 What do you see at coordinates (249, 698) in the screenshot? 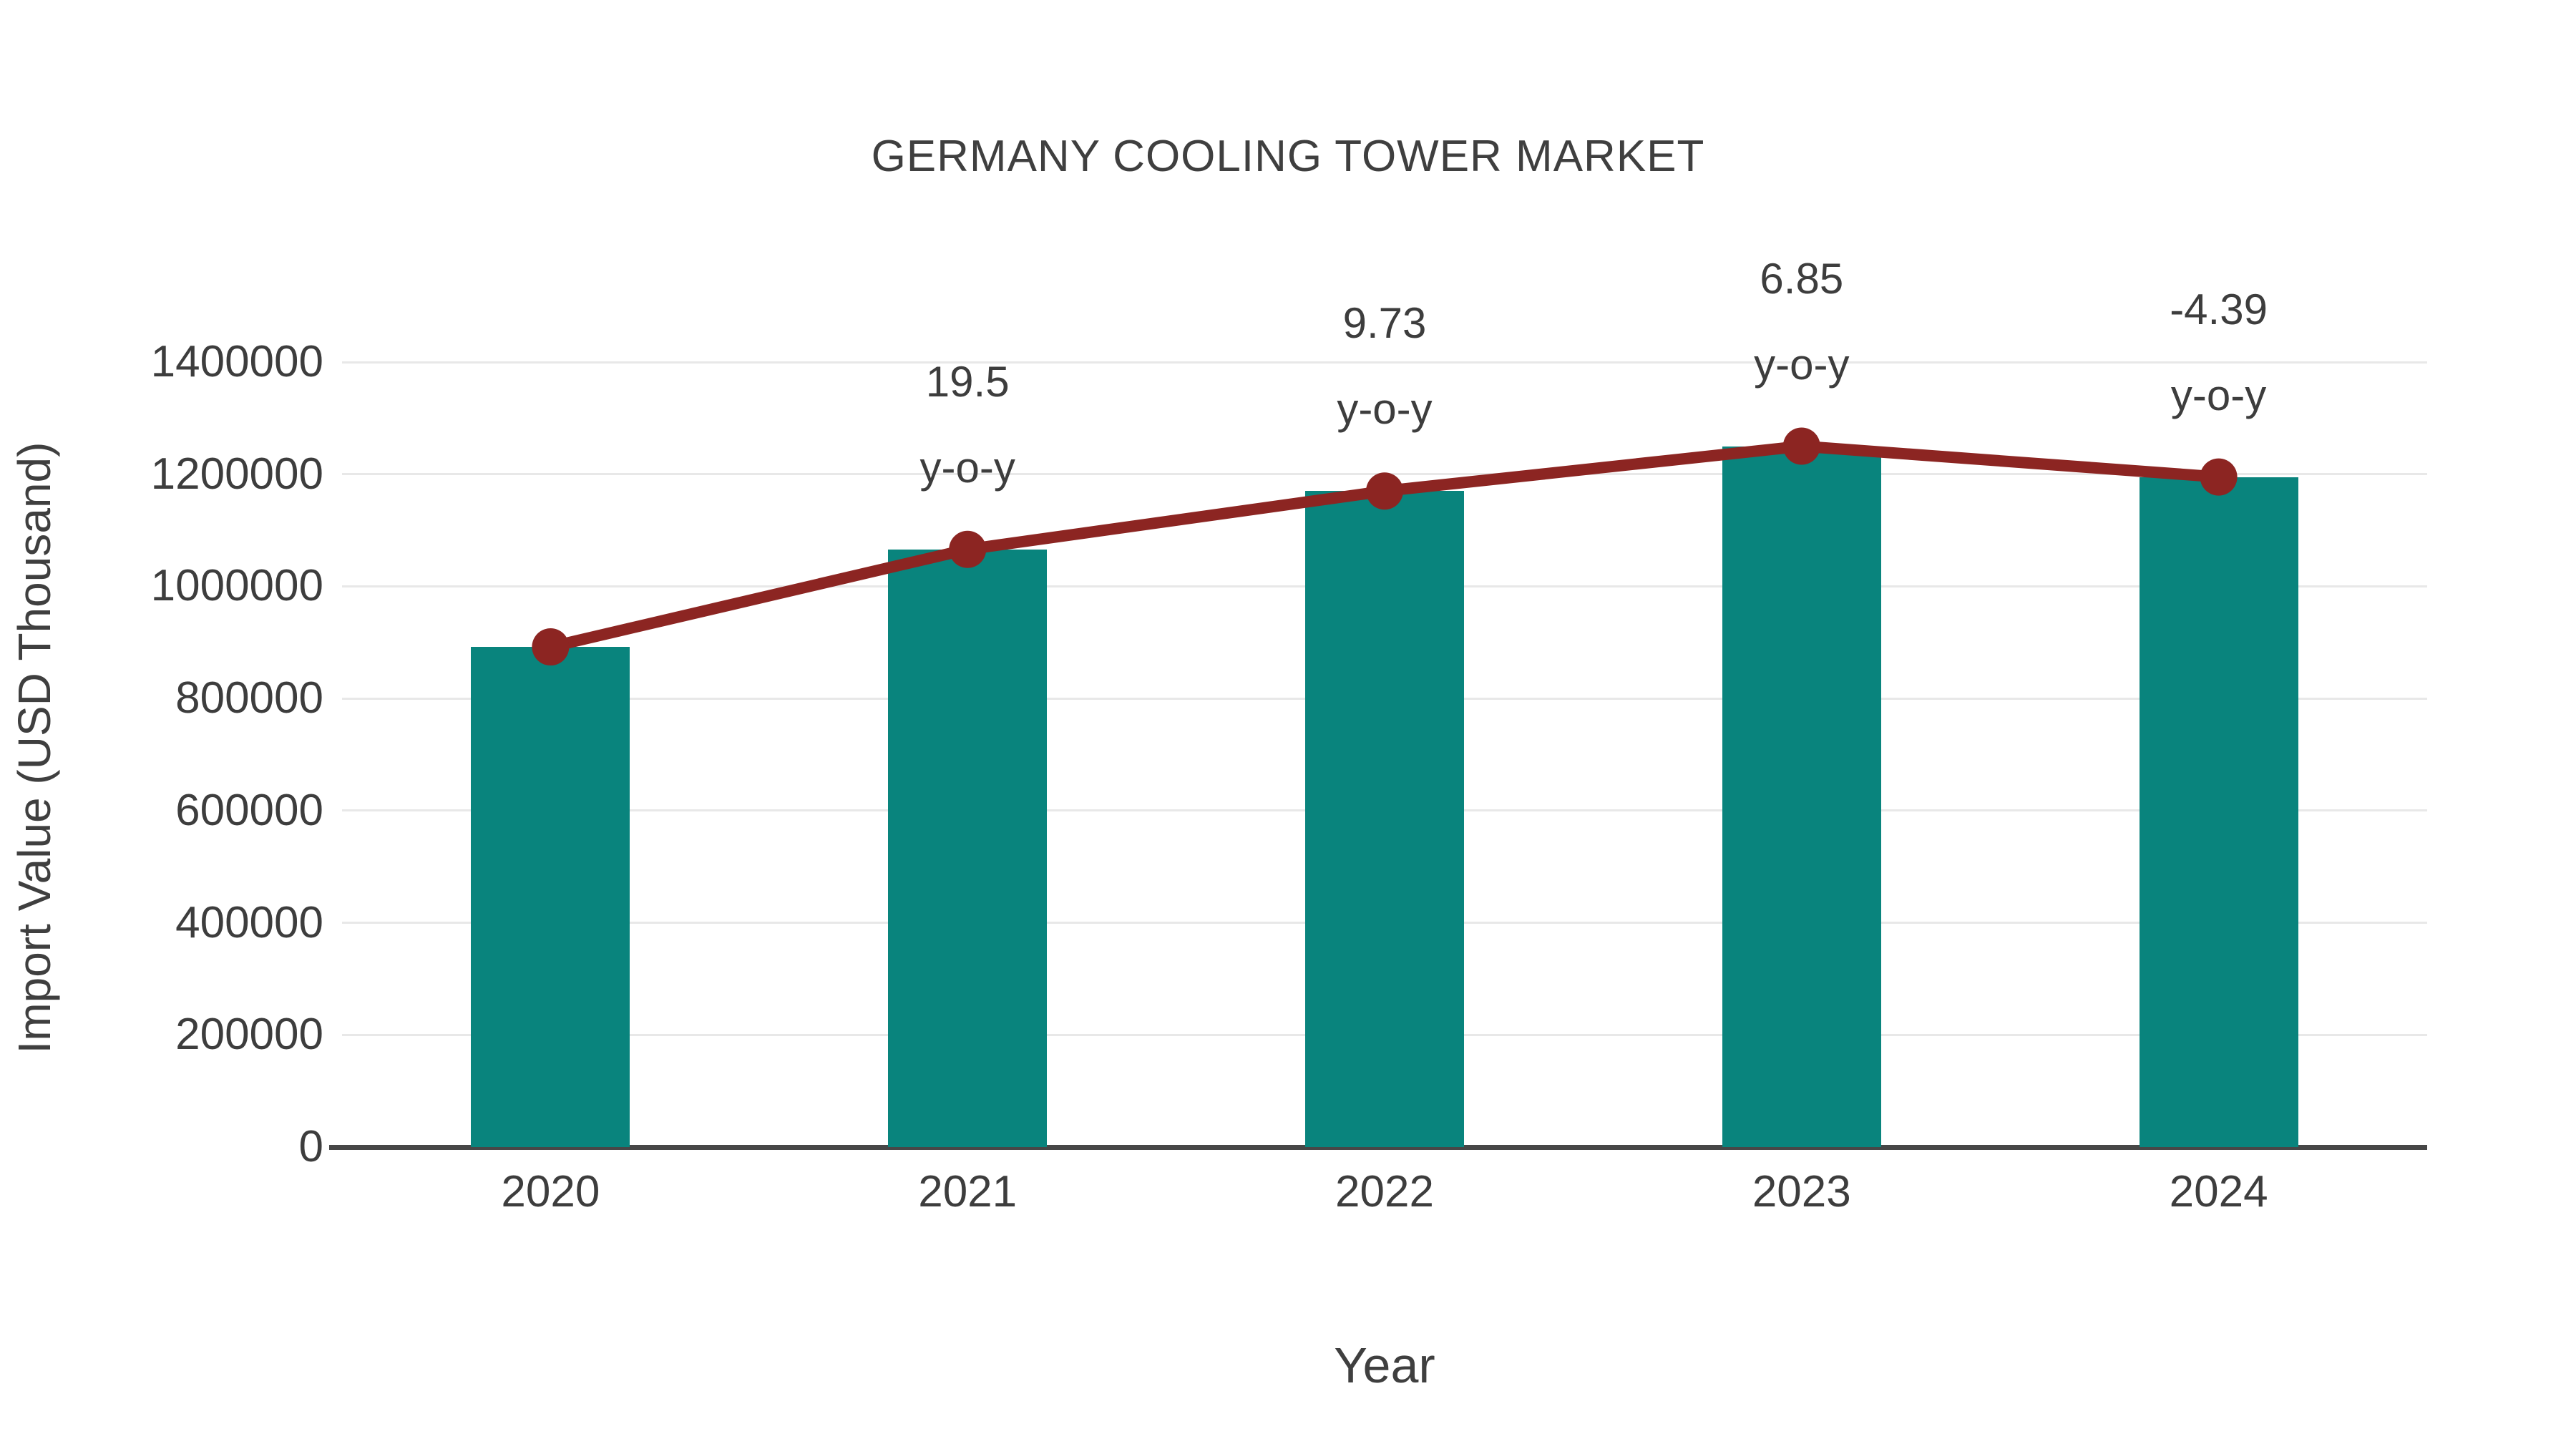
I see `y-tick-label-800000: 800000` at bounding box center [249, 698].